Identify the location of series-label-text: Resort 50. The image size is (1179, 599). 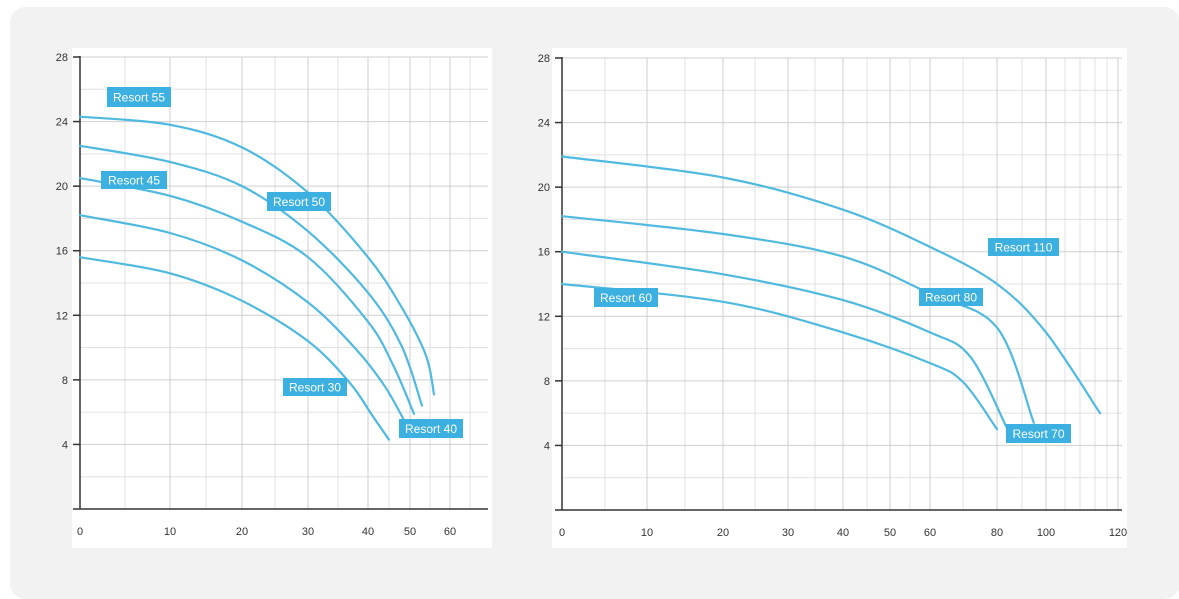
(299, 202).